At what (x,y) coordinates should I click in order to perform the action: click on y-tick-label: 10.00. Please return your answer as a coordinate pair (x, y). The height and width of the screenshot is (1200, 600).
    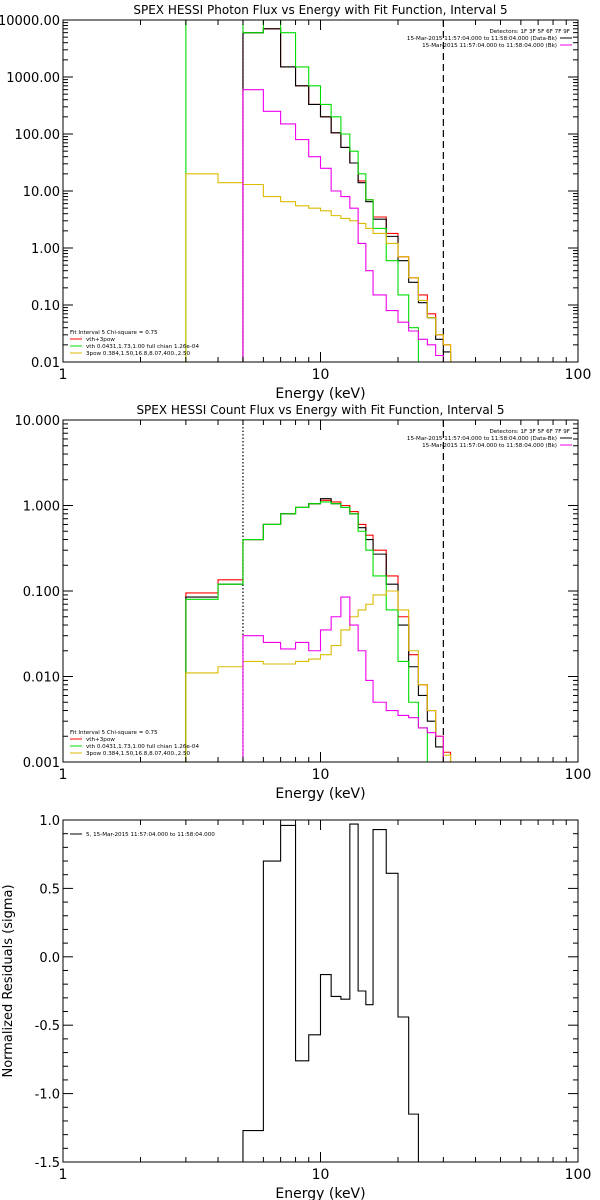
    Looking at the image, I should click on (41, 192).